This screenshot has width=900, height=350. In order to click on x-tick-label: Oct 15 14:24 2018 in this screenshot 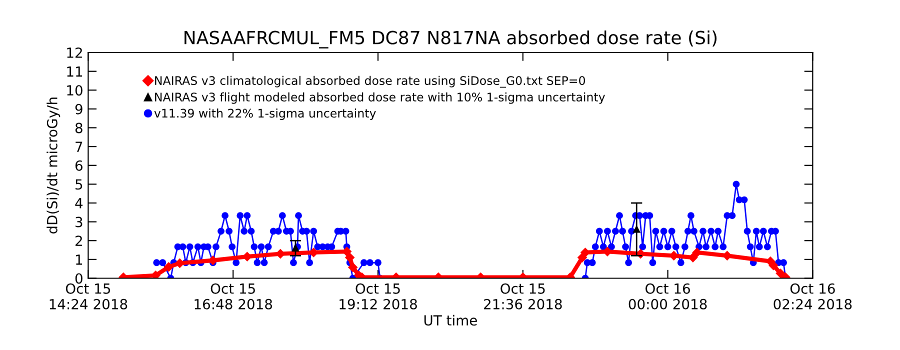, I will do `click(89, 296)`.